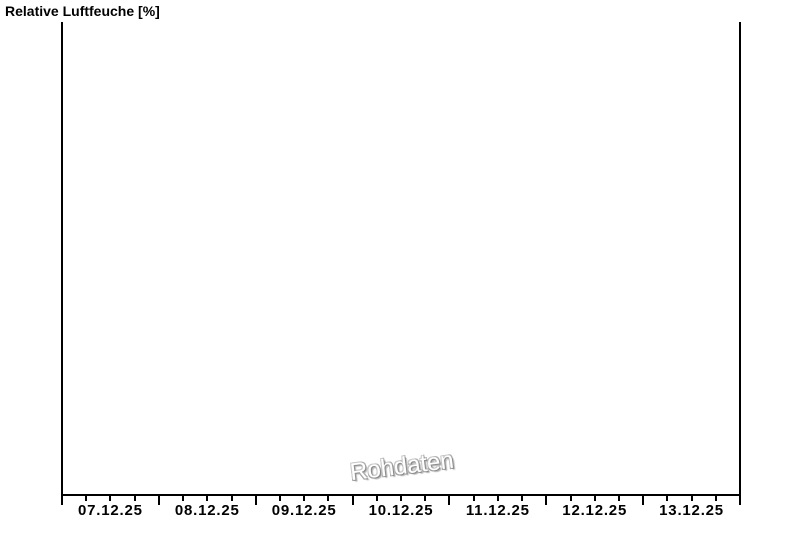 This screenshot has height=550, width=800. I want to click on x-axis-label: 08.12.25, so click(207, 510).